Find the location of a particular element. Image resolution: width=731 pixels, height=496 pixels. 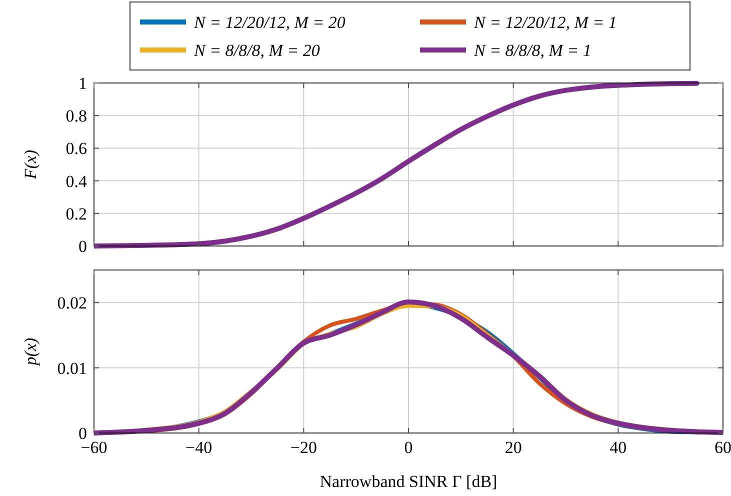

y-tick-label: 0.02 is located at coordinates (72, 303).